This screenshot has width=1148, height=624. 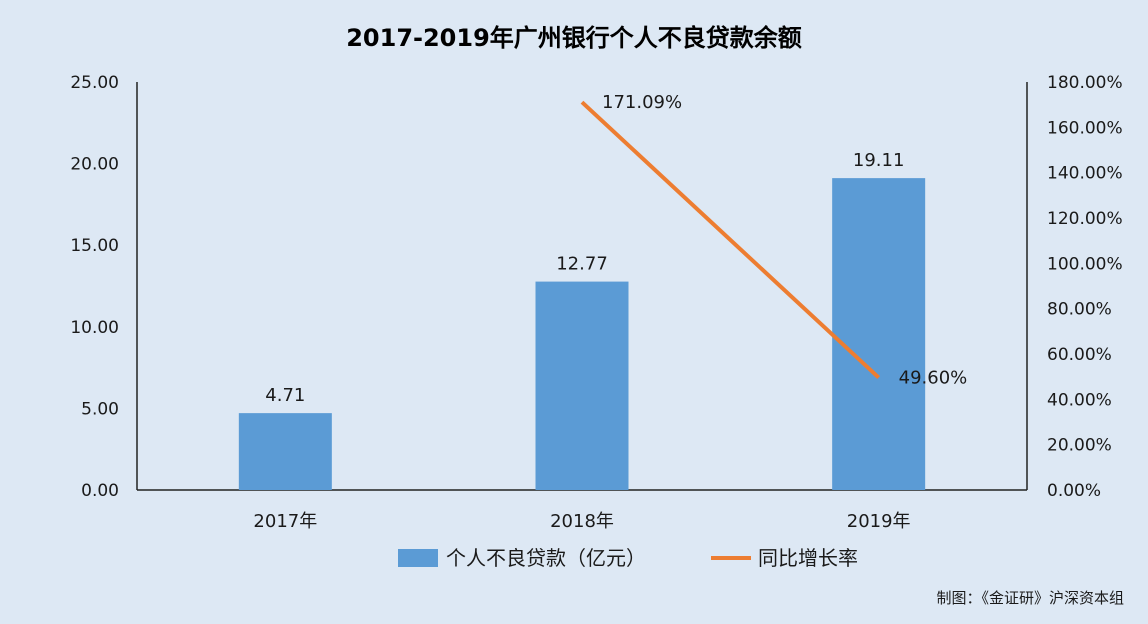 I want to click on y-left-tick-label: 20.00, so click(x=94, y=165).